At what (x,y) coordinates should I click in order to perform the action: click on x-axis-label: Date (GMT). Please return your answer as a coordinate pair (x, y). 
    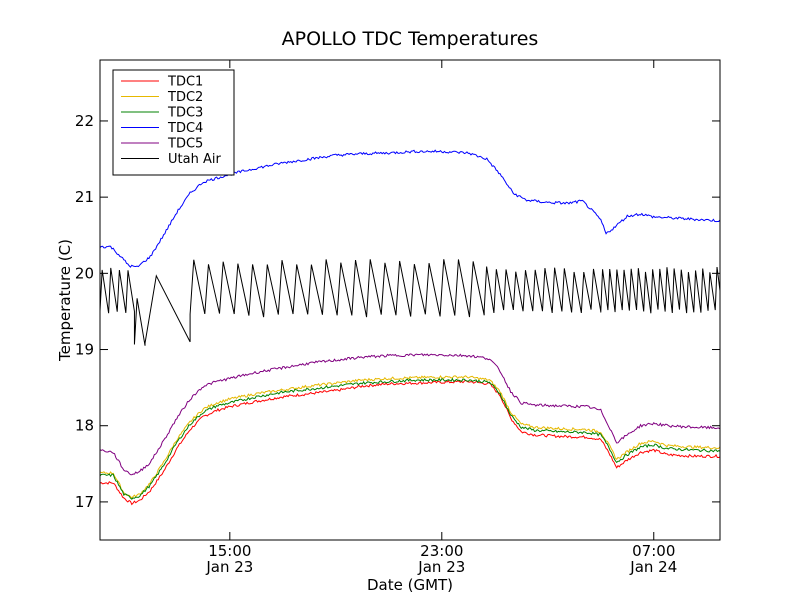
    Looking at the image, I should click on (410, 585).